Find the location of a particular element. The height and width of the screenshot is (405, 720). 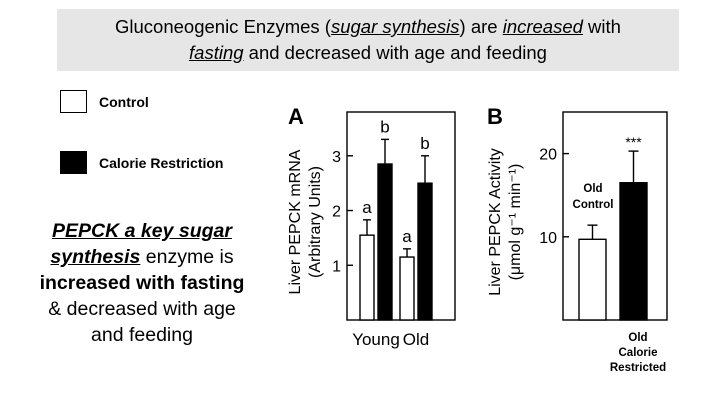

side-line-5: and feeding is located at coordinates (142, 335).